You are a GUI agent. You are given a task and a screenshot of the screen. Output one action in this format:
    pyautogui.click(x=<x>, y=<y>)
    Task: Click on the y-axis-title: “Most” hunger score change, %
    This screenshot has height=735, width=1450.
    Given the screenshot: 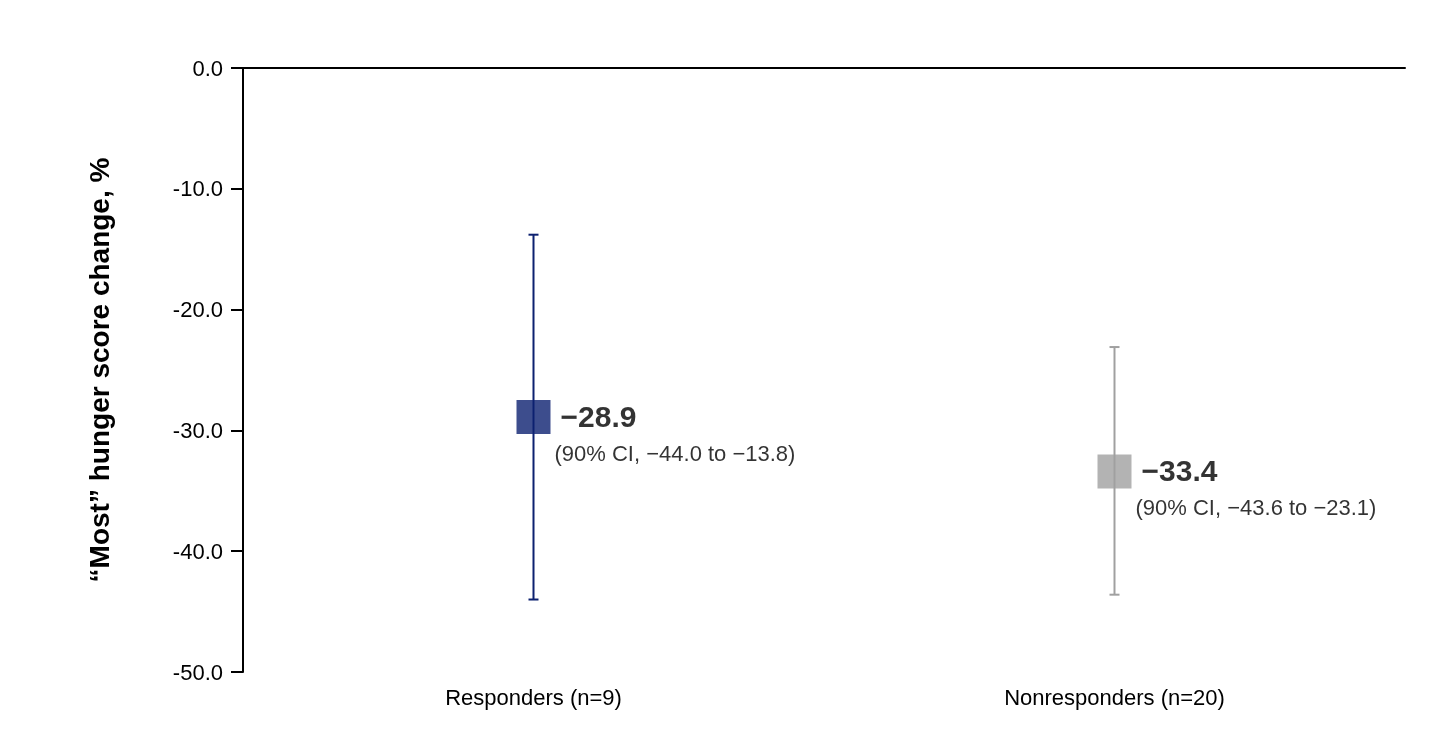 What is the action you would take?
    pyautogui.click(x=99, y=370)
    